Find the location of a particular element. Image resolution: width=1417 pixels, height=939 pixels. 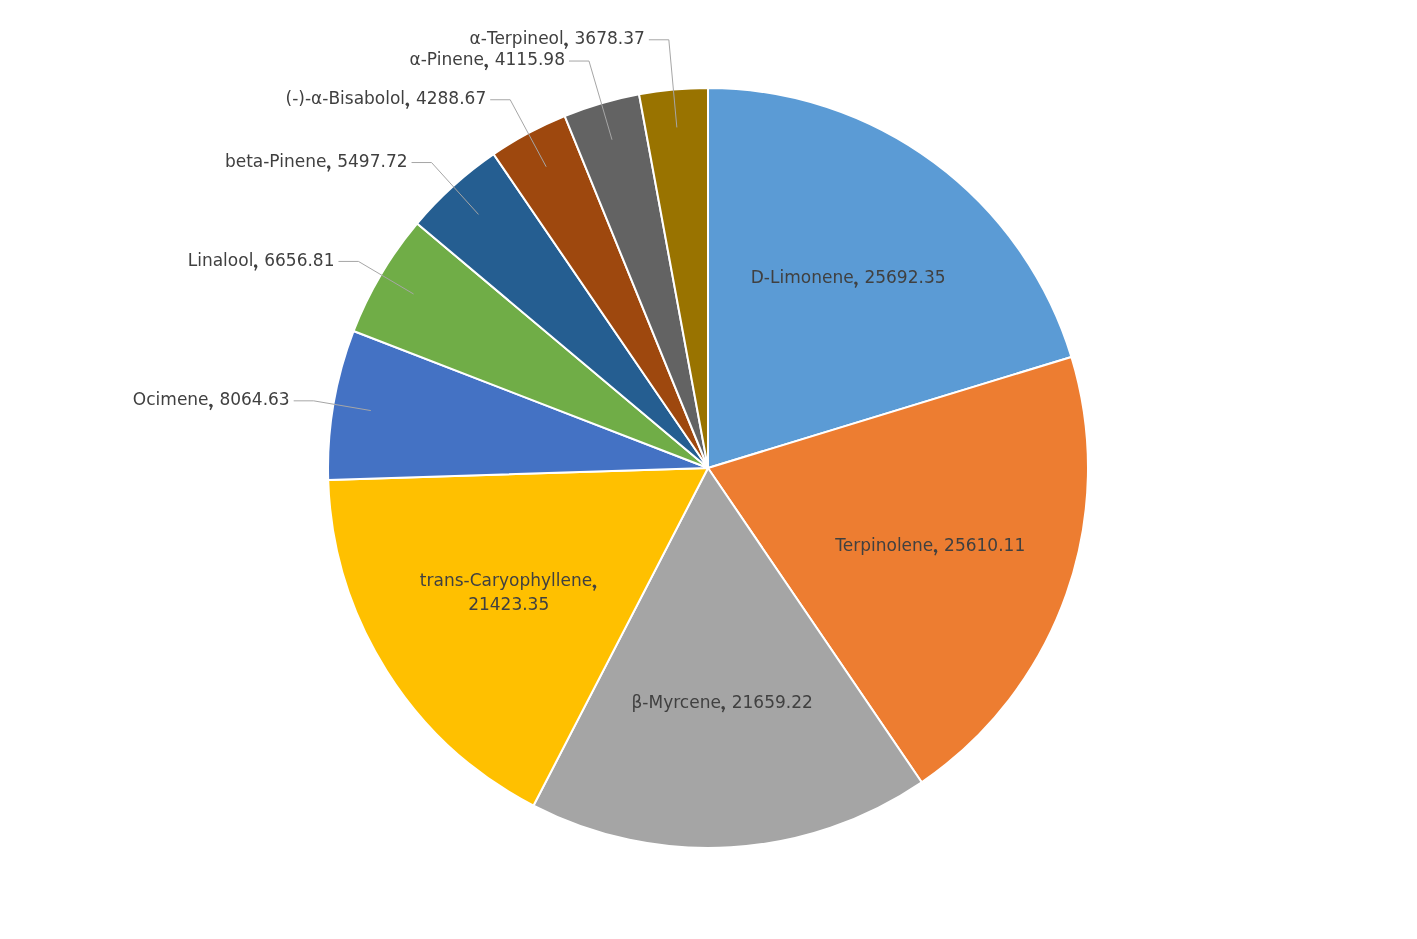

slice-label: Linalool is located at coordinates (220, 259).